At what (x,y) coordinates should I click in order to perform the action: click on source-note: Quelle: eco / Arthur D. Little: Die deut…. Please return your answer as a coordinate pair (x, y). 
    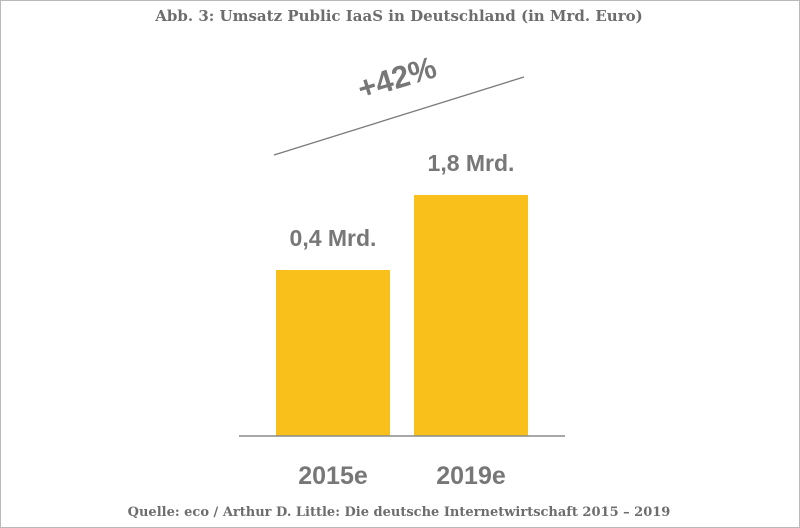
    Looking at the image, I should click on (399, 512).